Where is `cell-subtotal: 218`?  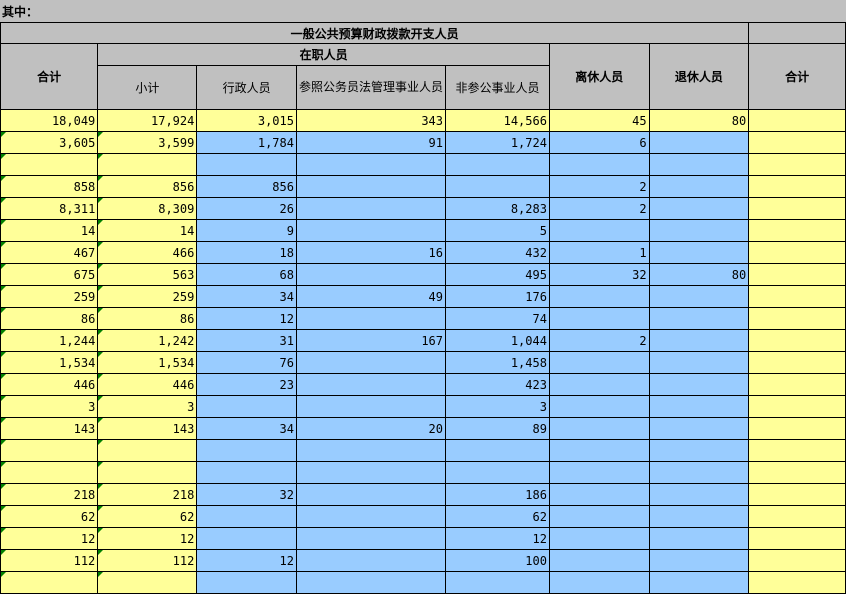
cell-subtotal: 218 is located at coordinates (147, 494).